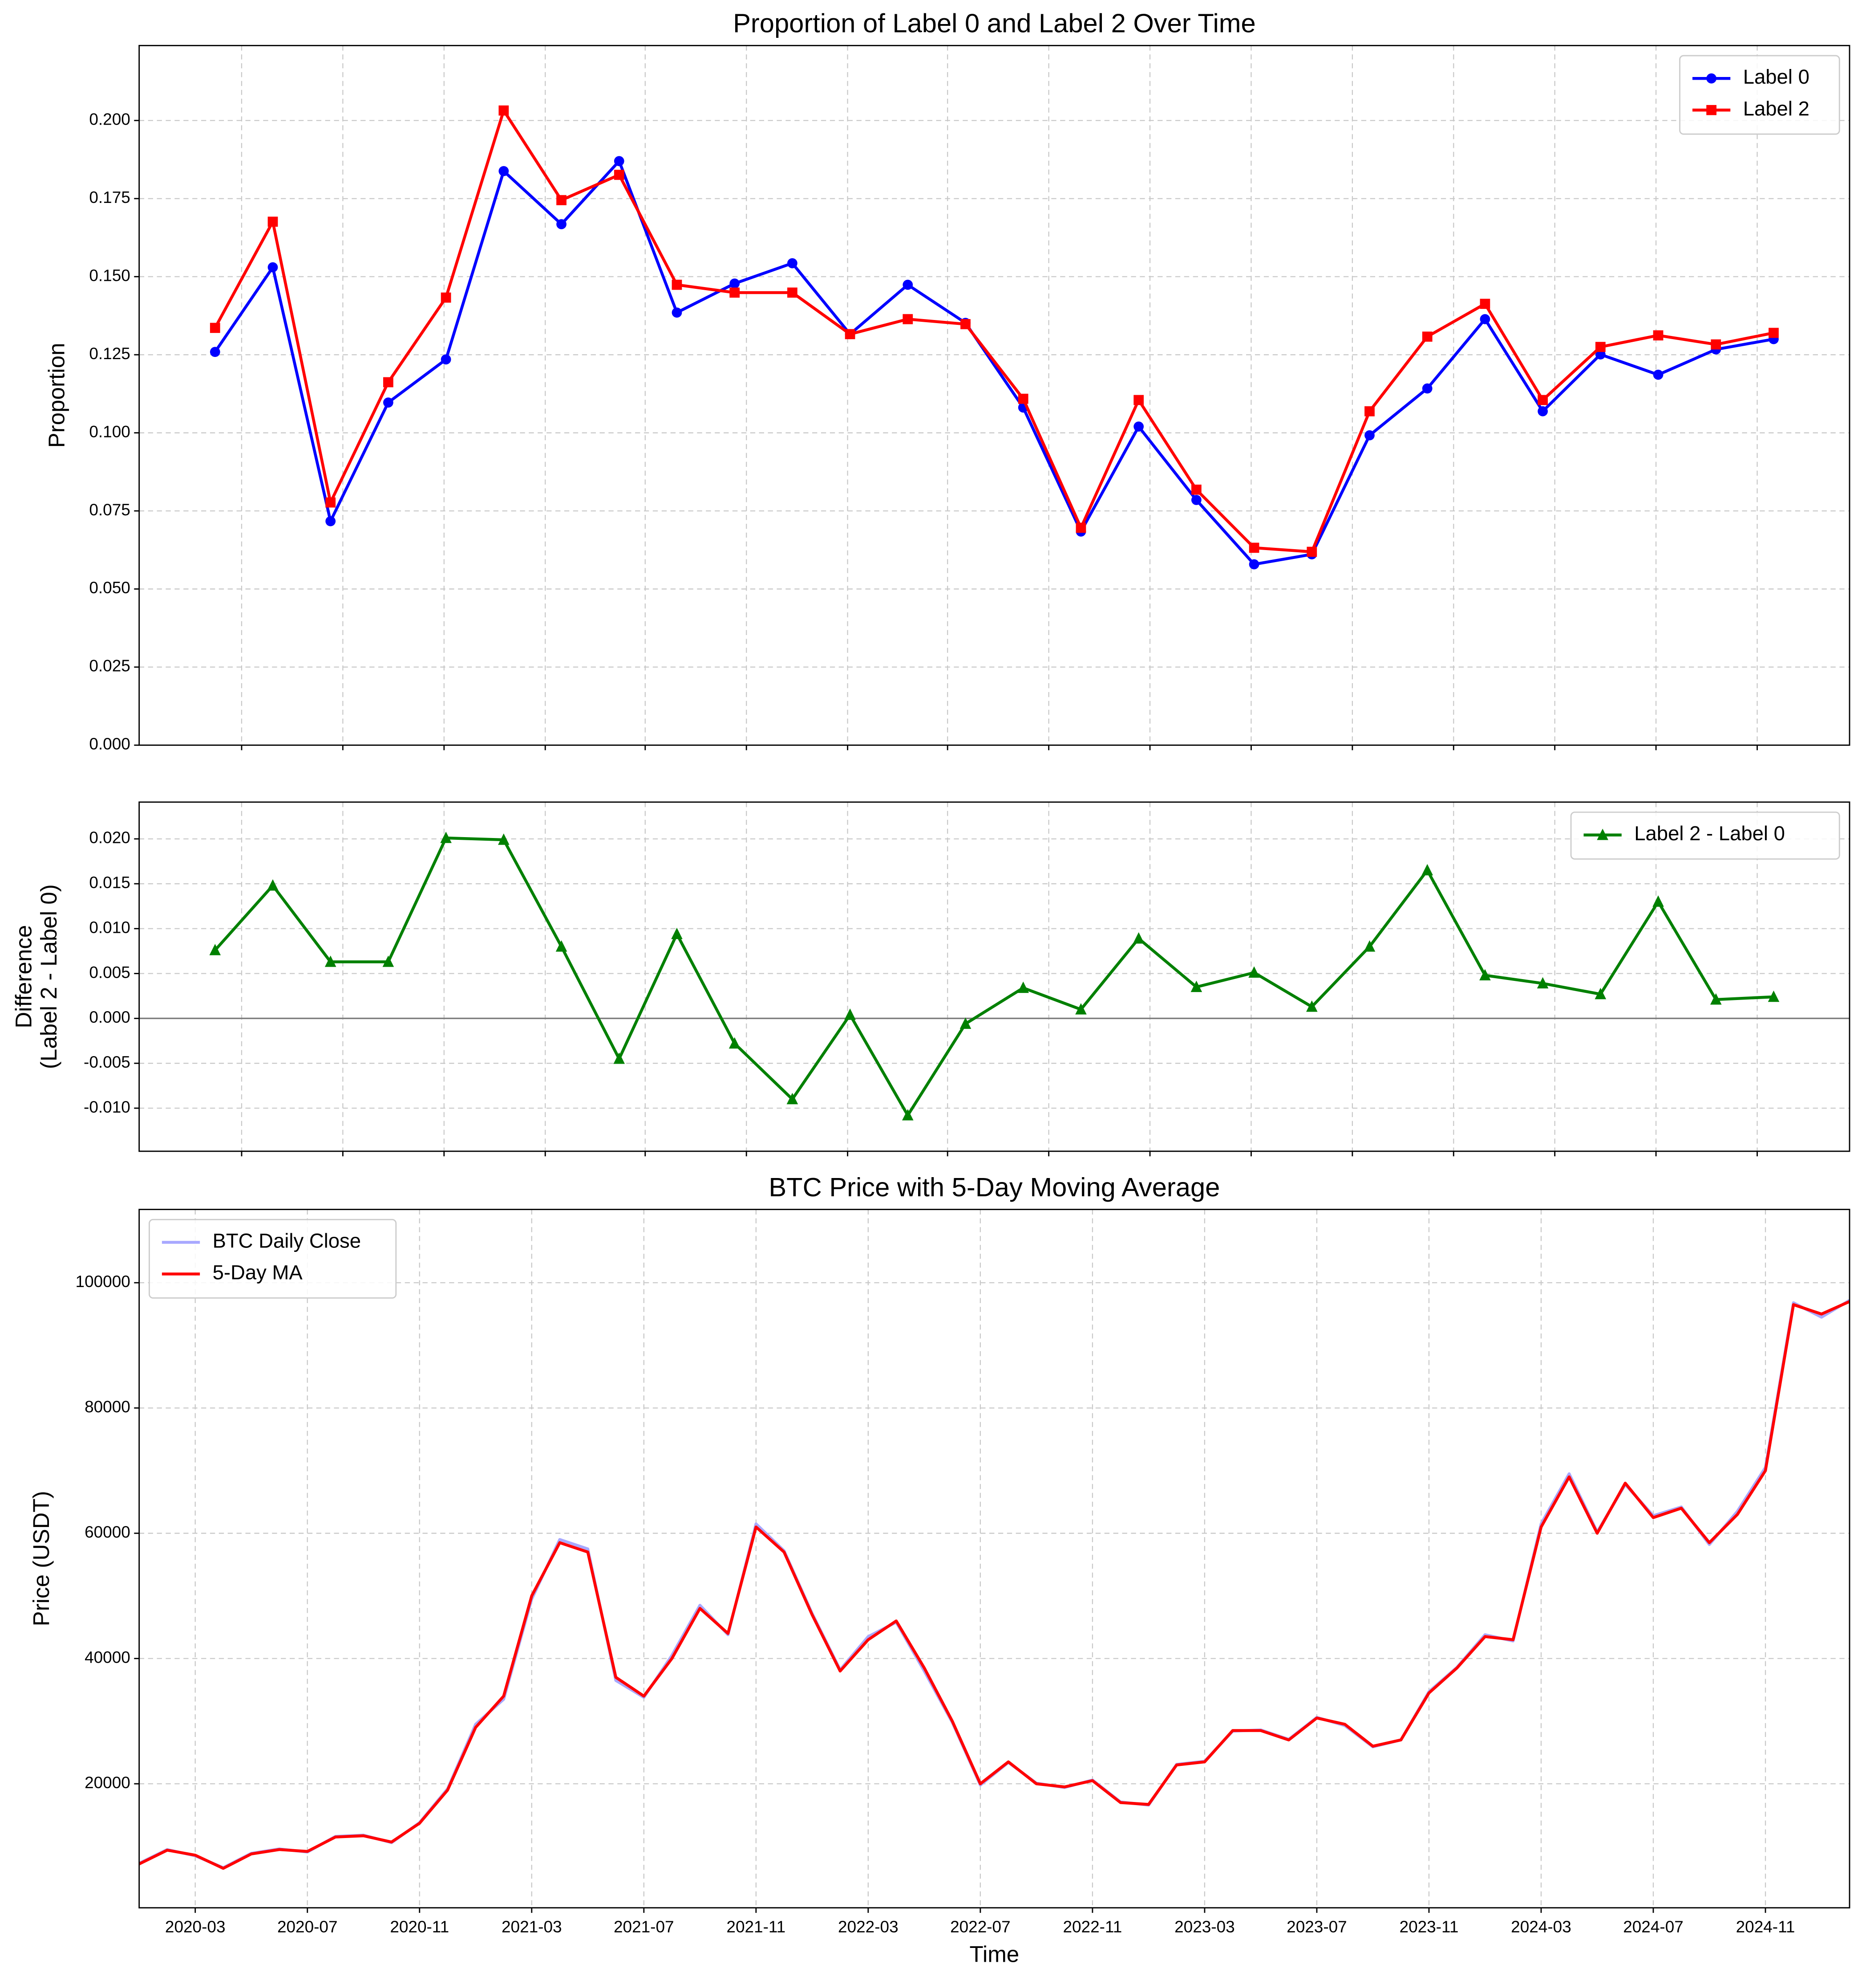  What do you see at coordinates (109, 972) in the screenshot?
I see `y-tick-label: 0.005` at bounding box center [109, 972].